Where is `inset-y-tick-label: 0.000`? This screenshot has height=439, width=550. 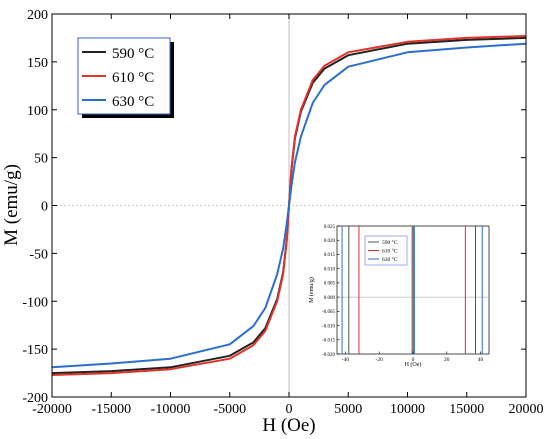
inset-y-tick-label: 0.000 is located at coordinates (330, 298).